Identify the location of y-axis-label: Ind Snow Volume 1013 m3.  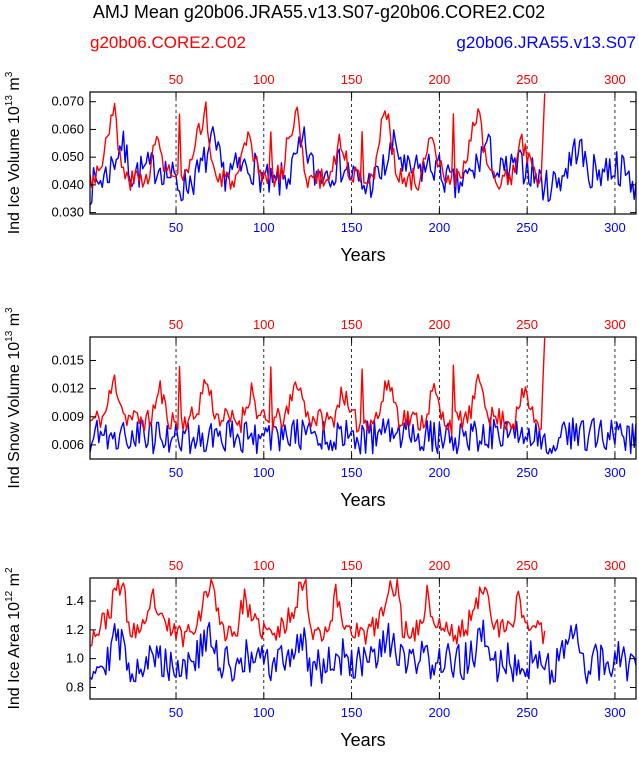
(13, 398).